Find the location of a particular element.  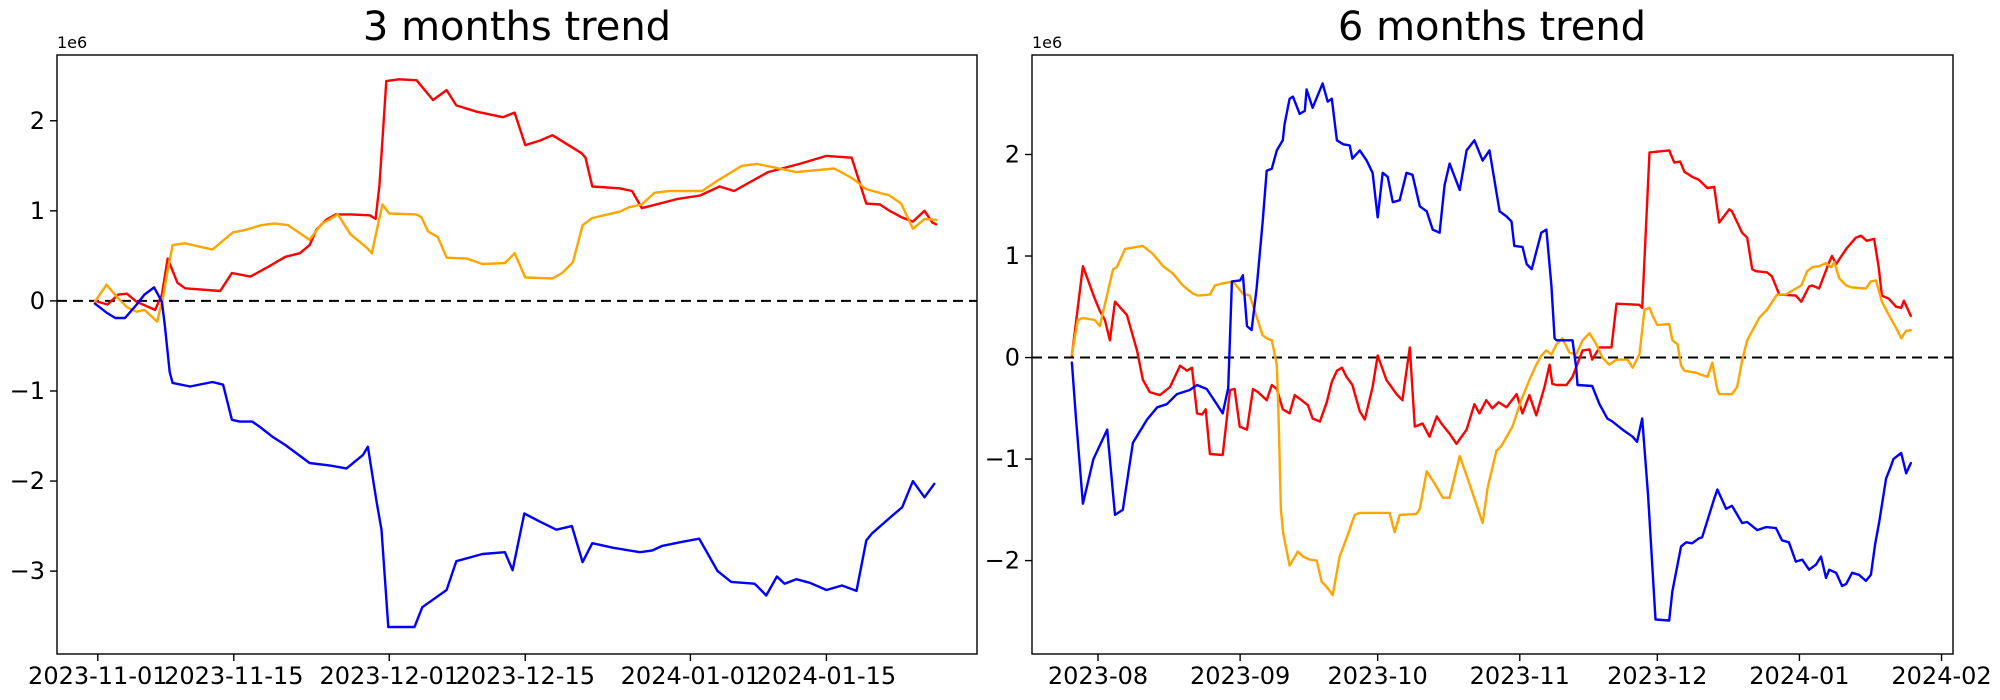

series-line-orange is located at coordinates (515, 242).